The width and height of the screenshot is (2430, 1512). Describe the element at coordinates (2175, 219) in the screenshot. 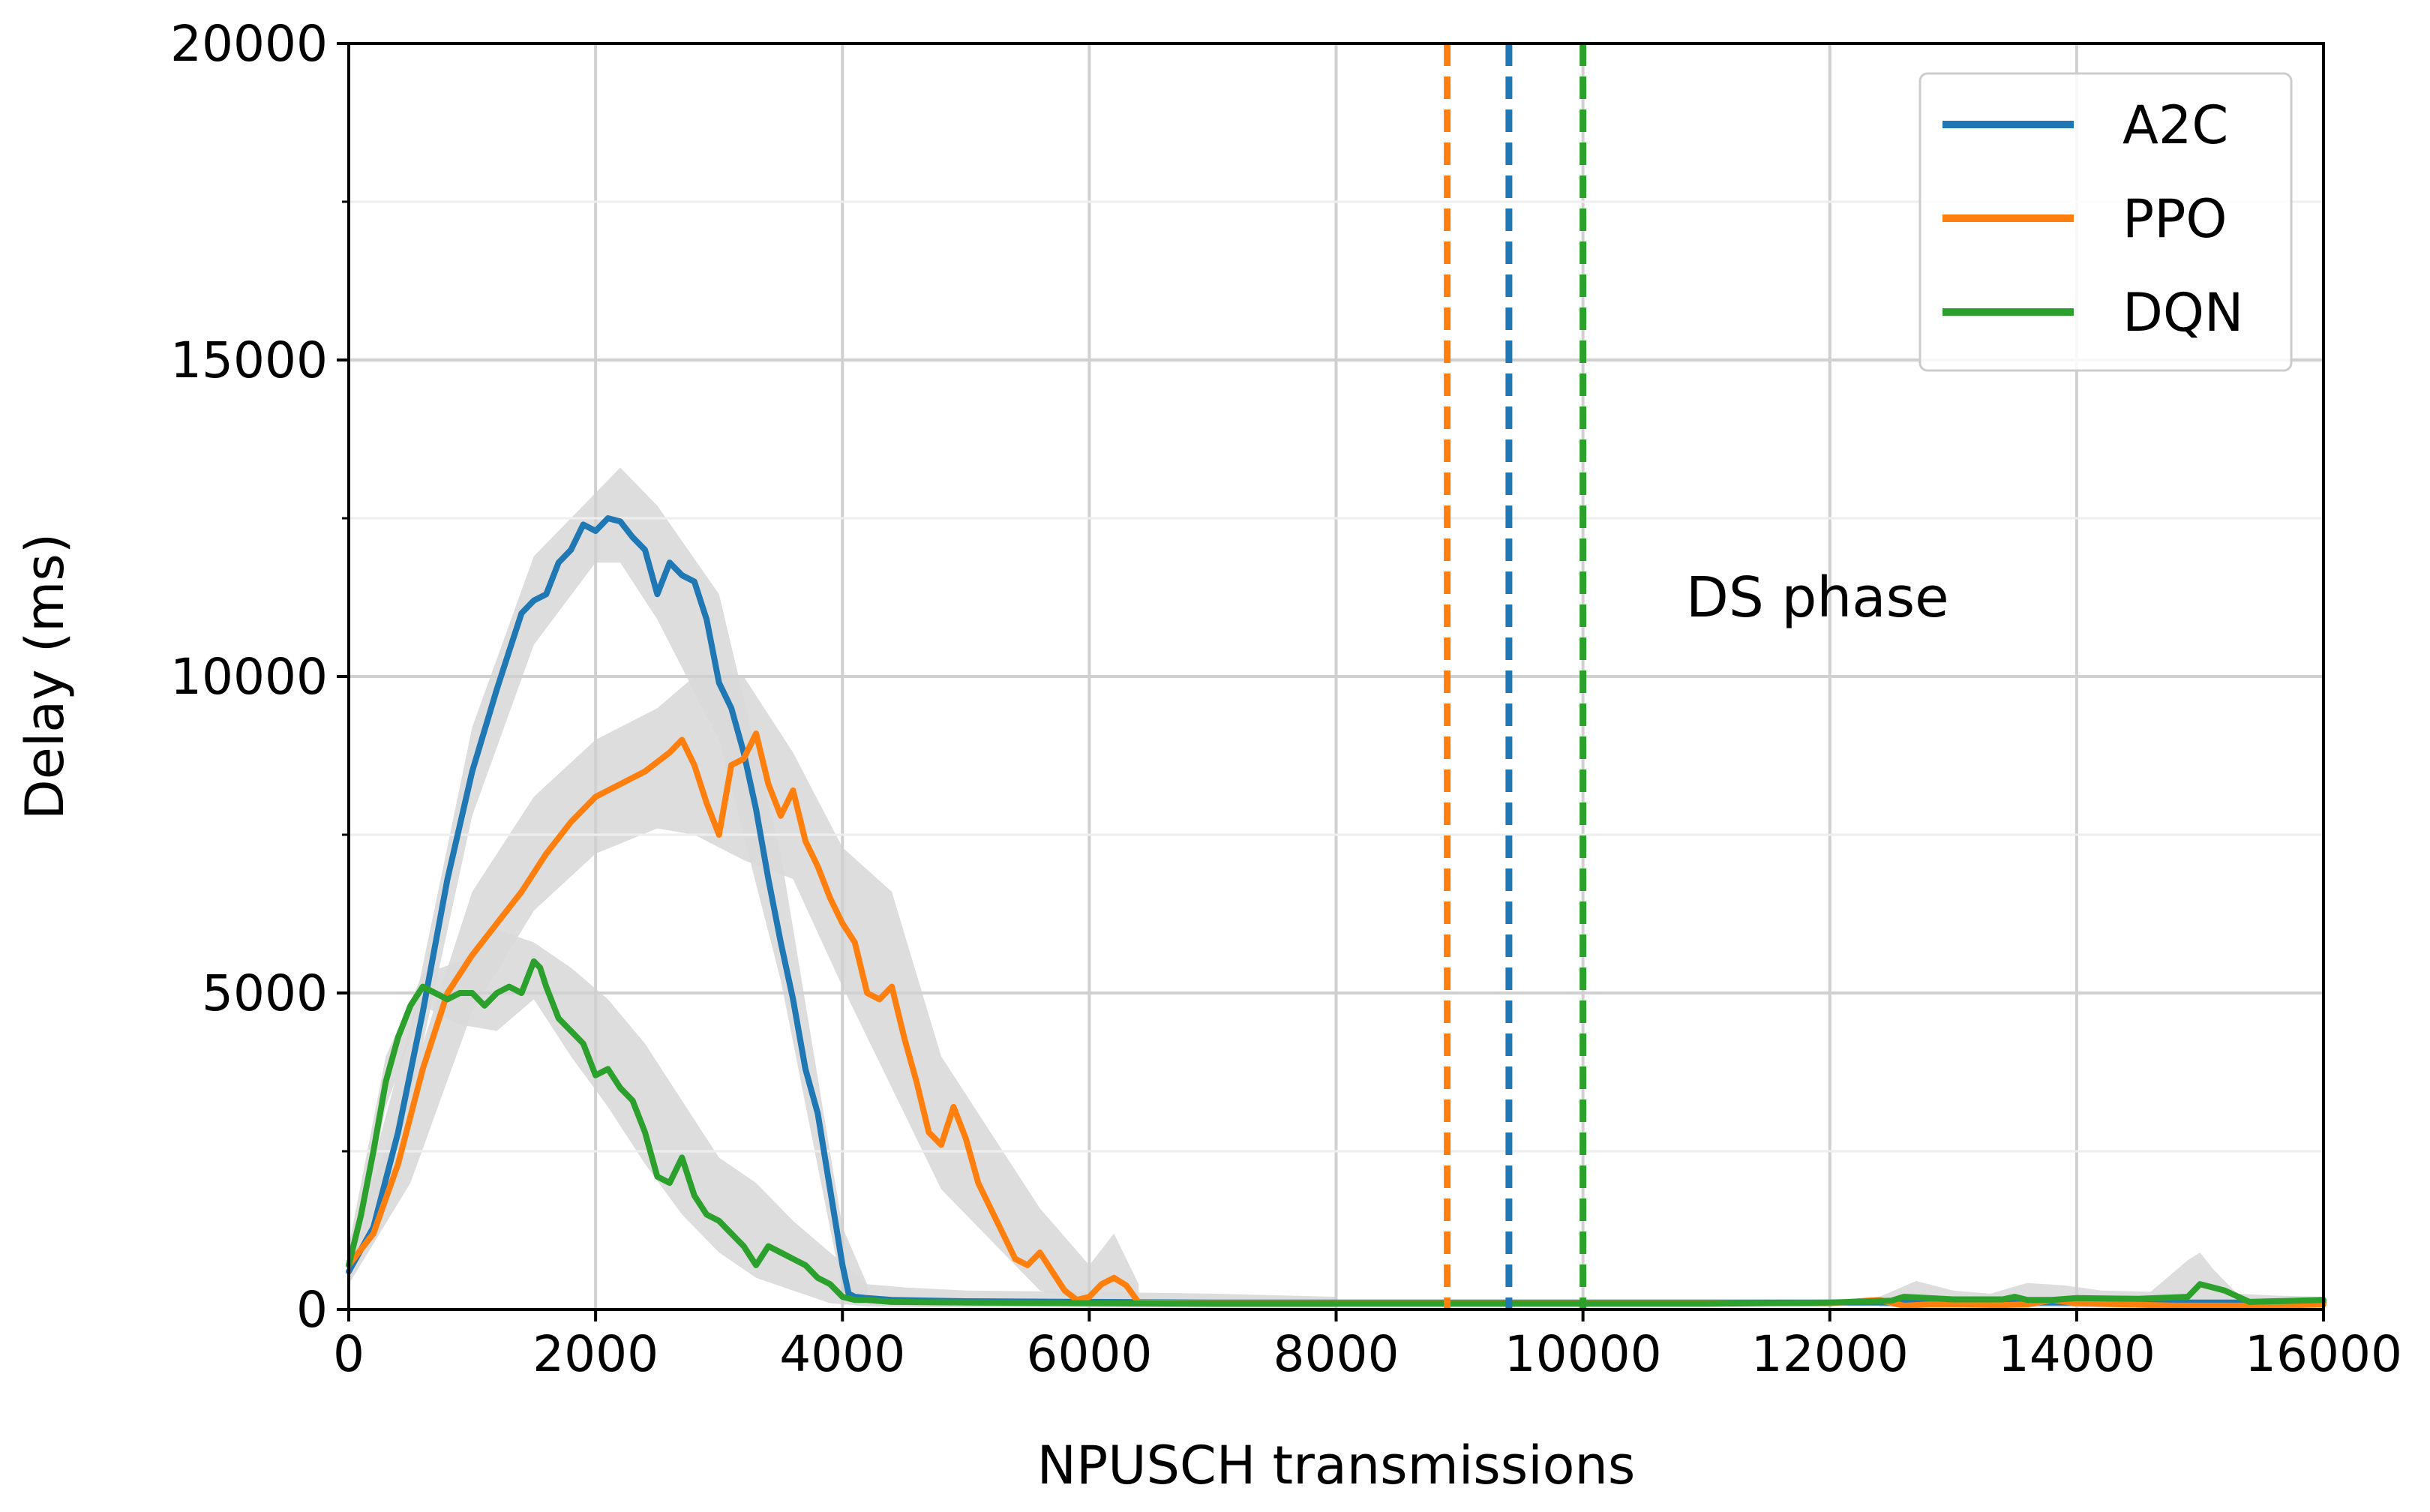

I see `legend-label-ppo: PPO` at that location.